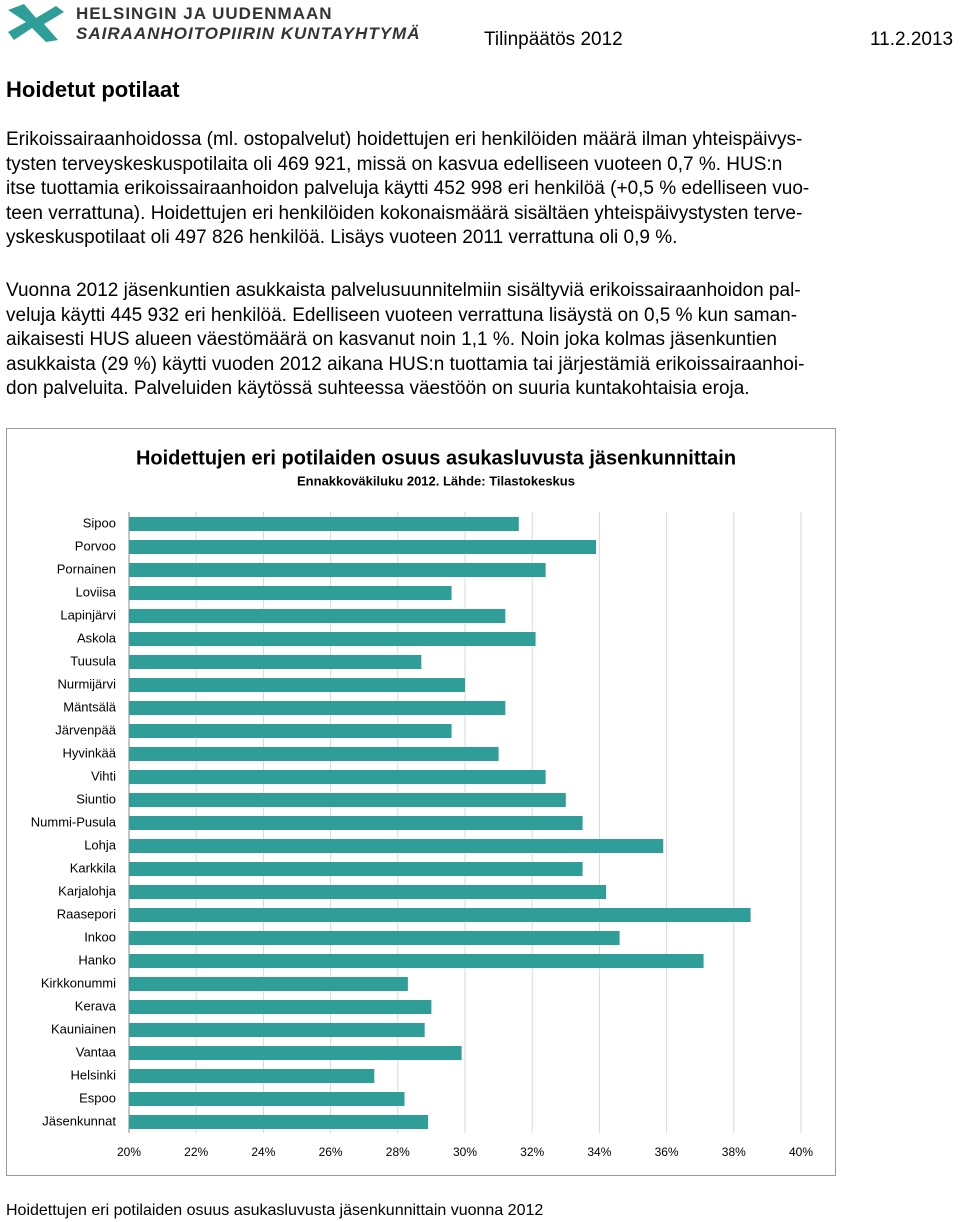  What do you see at coordinates (100, 936) in the screenshot?
I see `y-tick-label: Inkoo` at bounding box center [100, 936].